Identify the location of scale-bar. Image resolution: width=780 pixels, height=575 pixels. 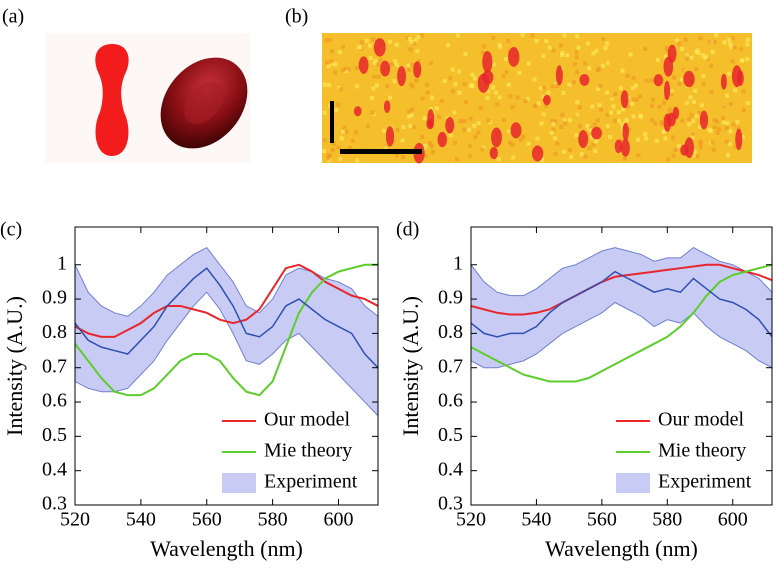
(381, 151).